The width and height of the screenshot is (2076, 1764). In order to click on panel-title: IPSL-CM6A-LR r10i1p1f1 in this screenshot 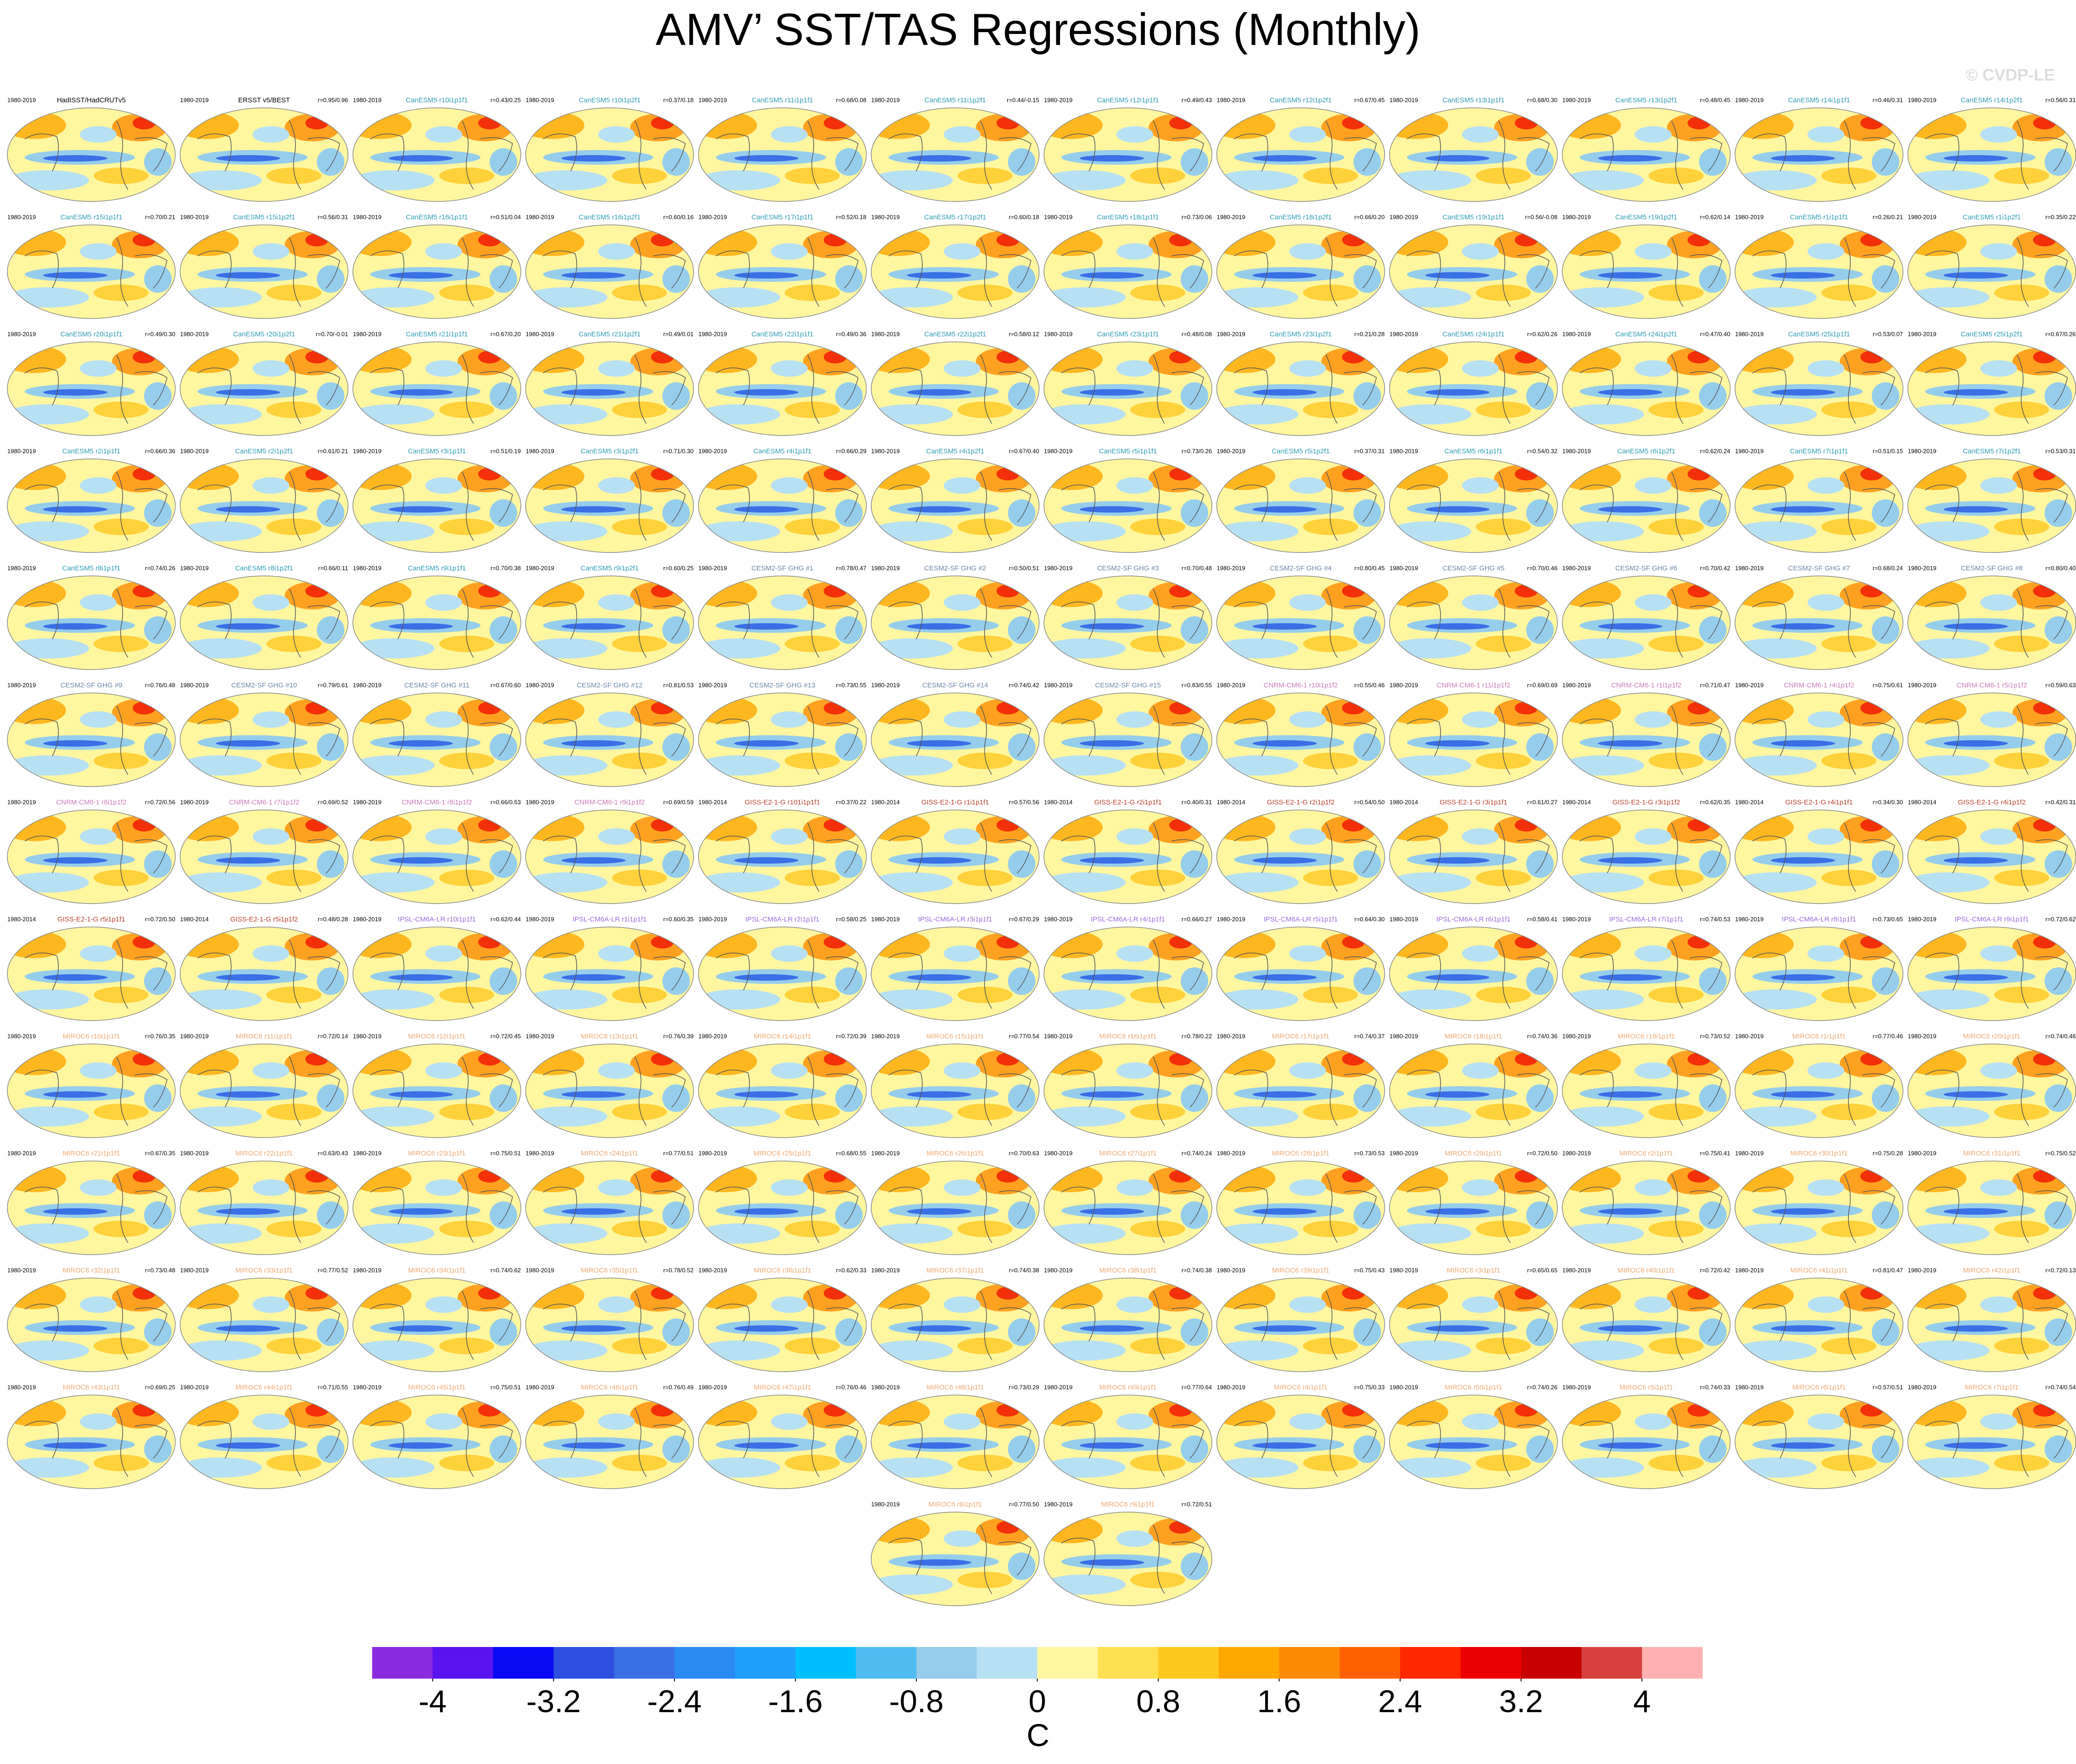, I will do `click(437, 919)`.